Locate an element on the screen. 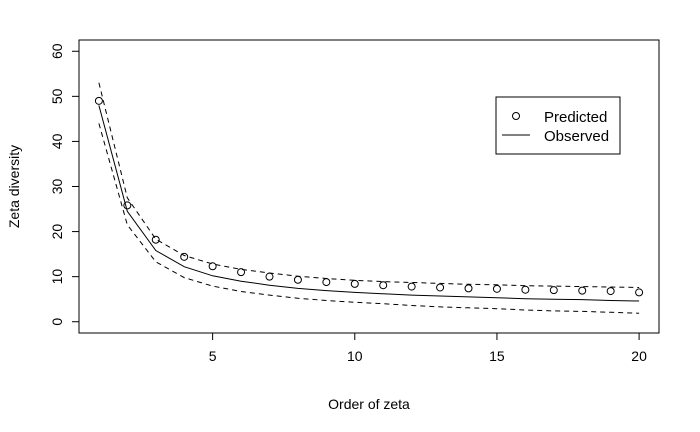 This screenshot has height=432, width=700. legend-predicted-symbol is located at coordinates (516, 116).